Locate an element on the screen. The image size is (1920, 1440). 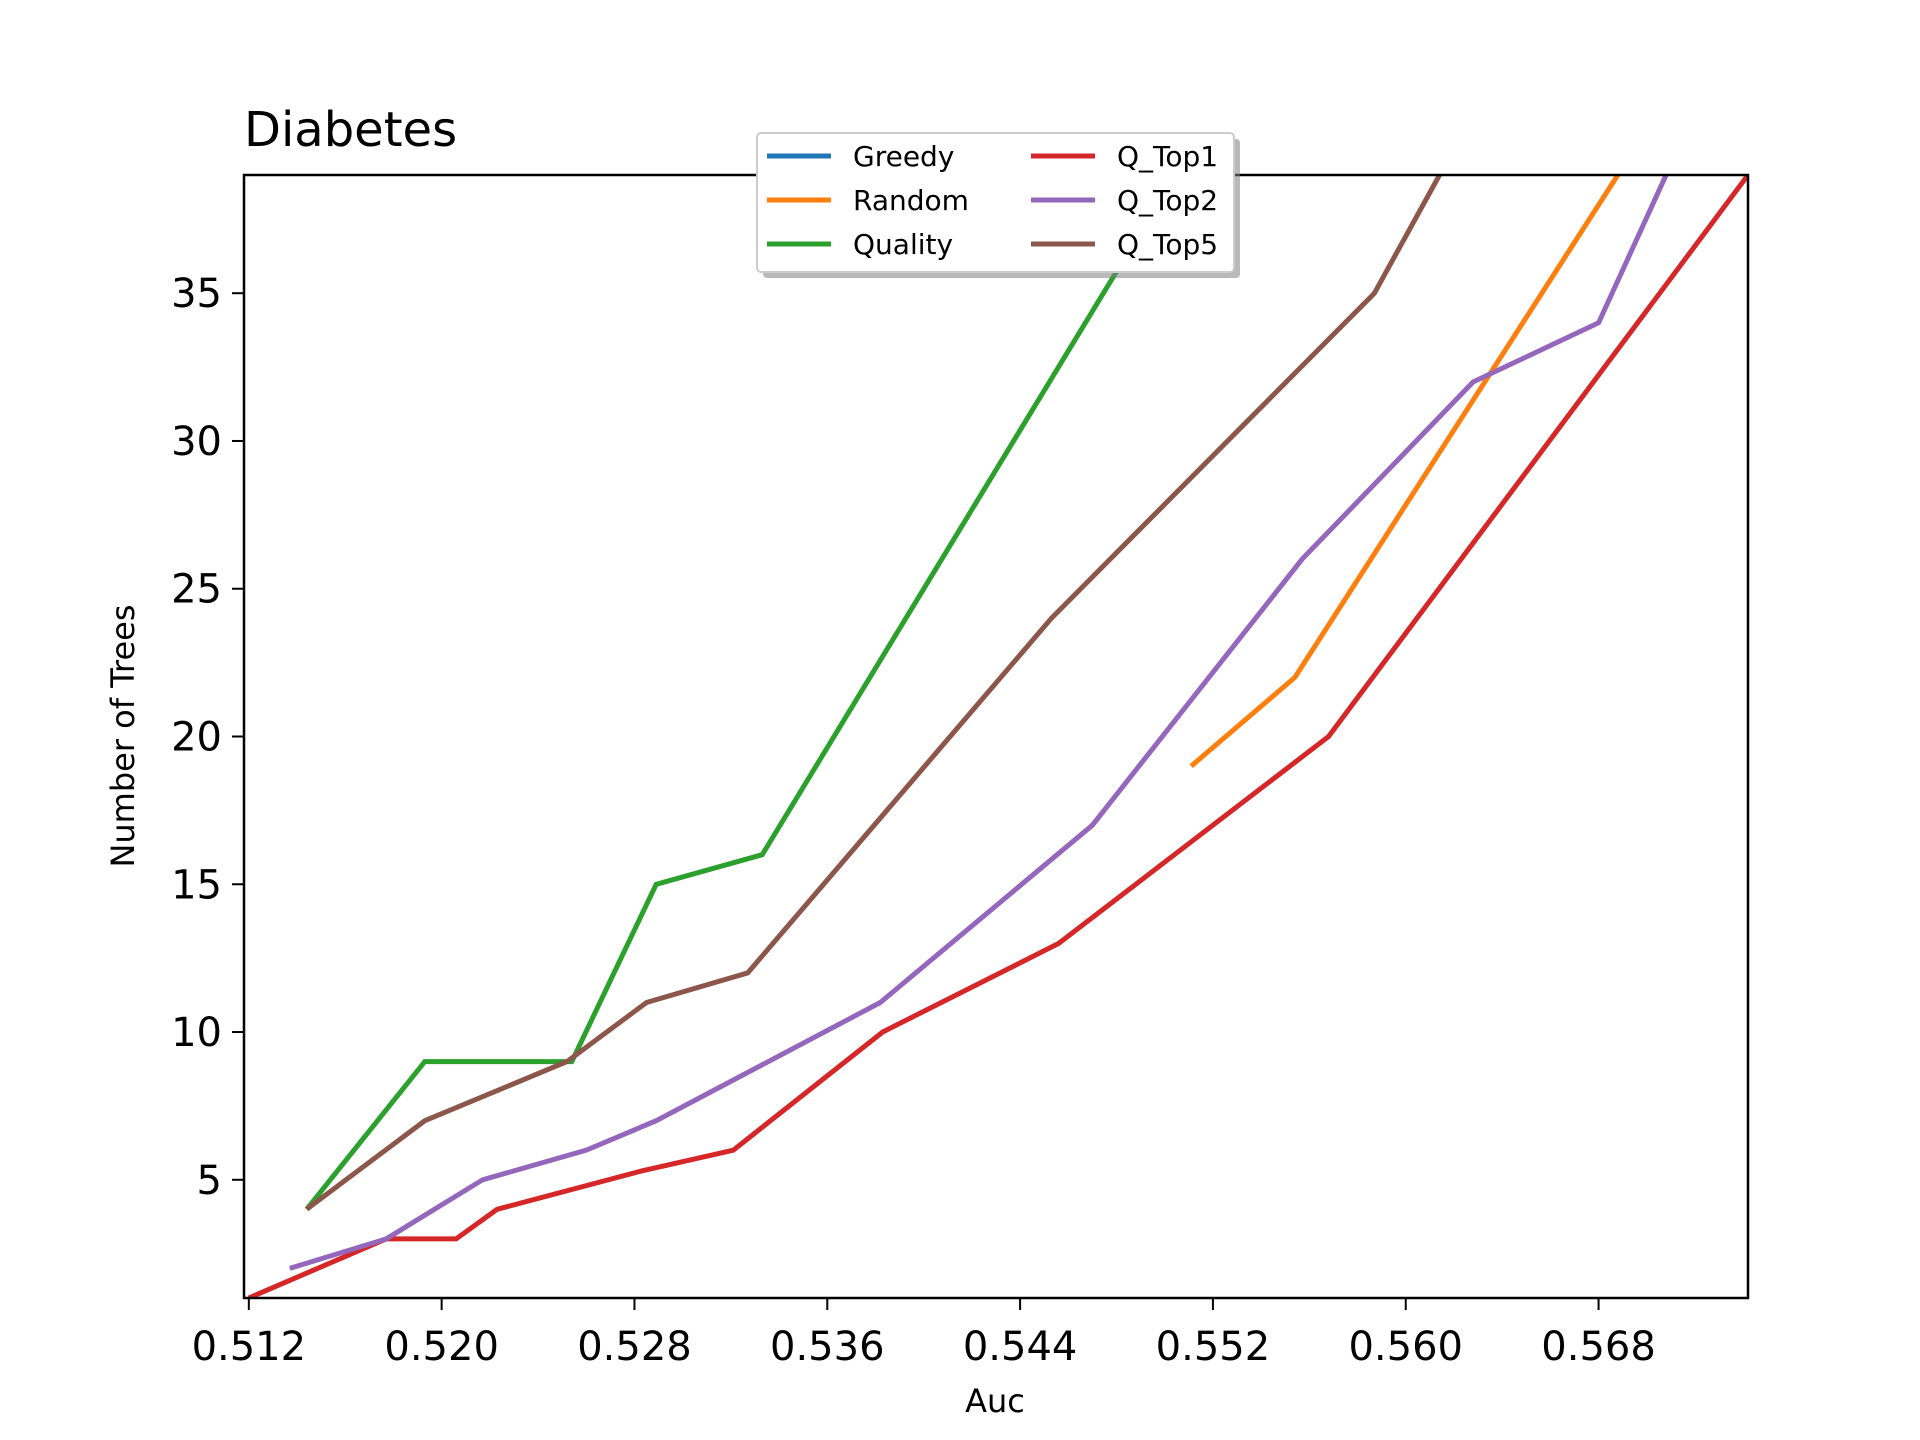
legend-label-random: Random is located at coordinates (911, 200).